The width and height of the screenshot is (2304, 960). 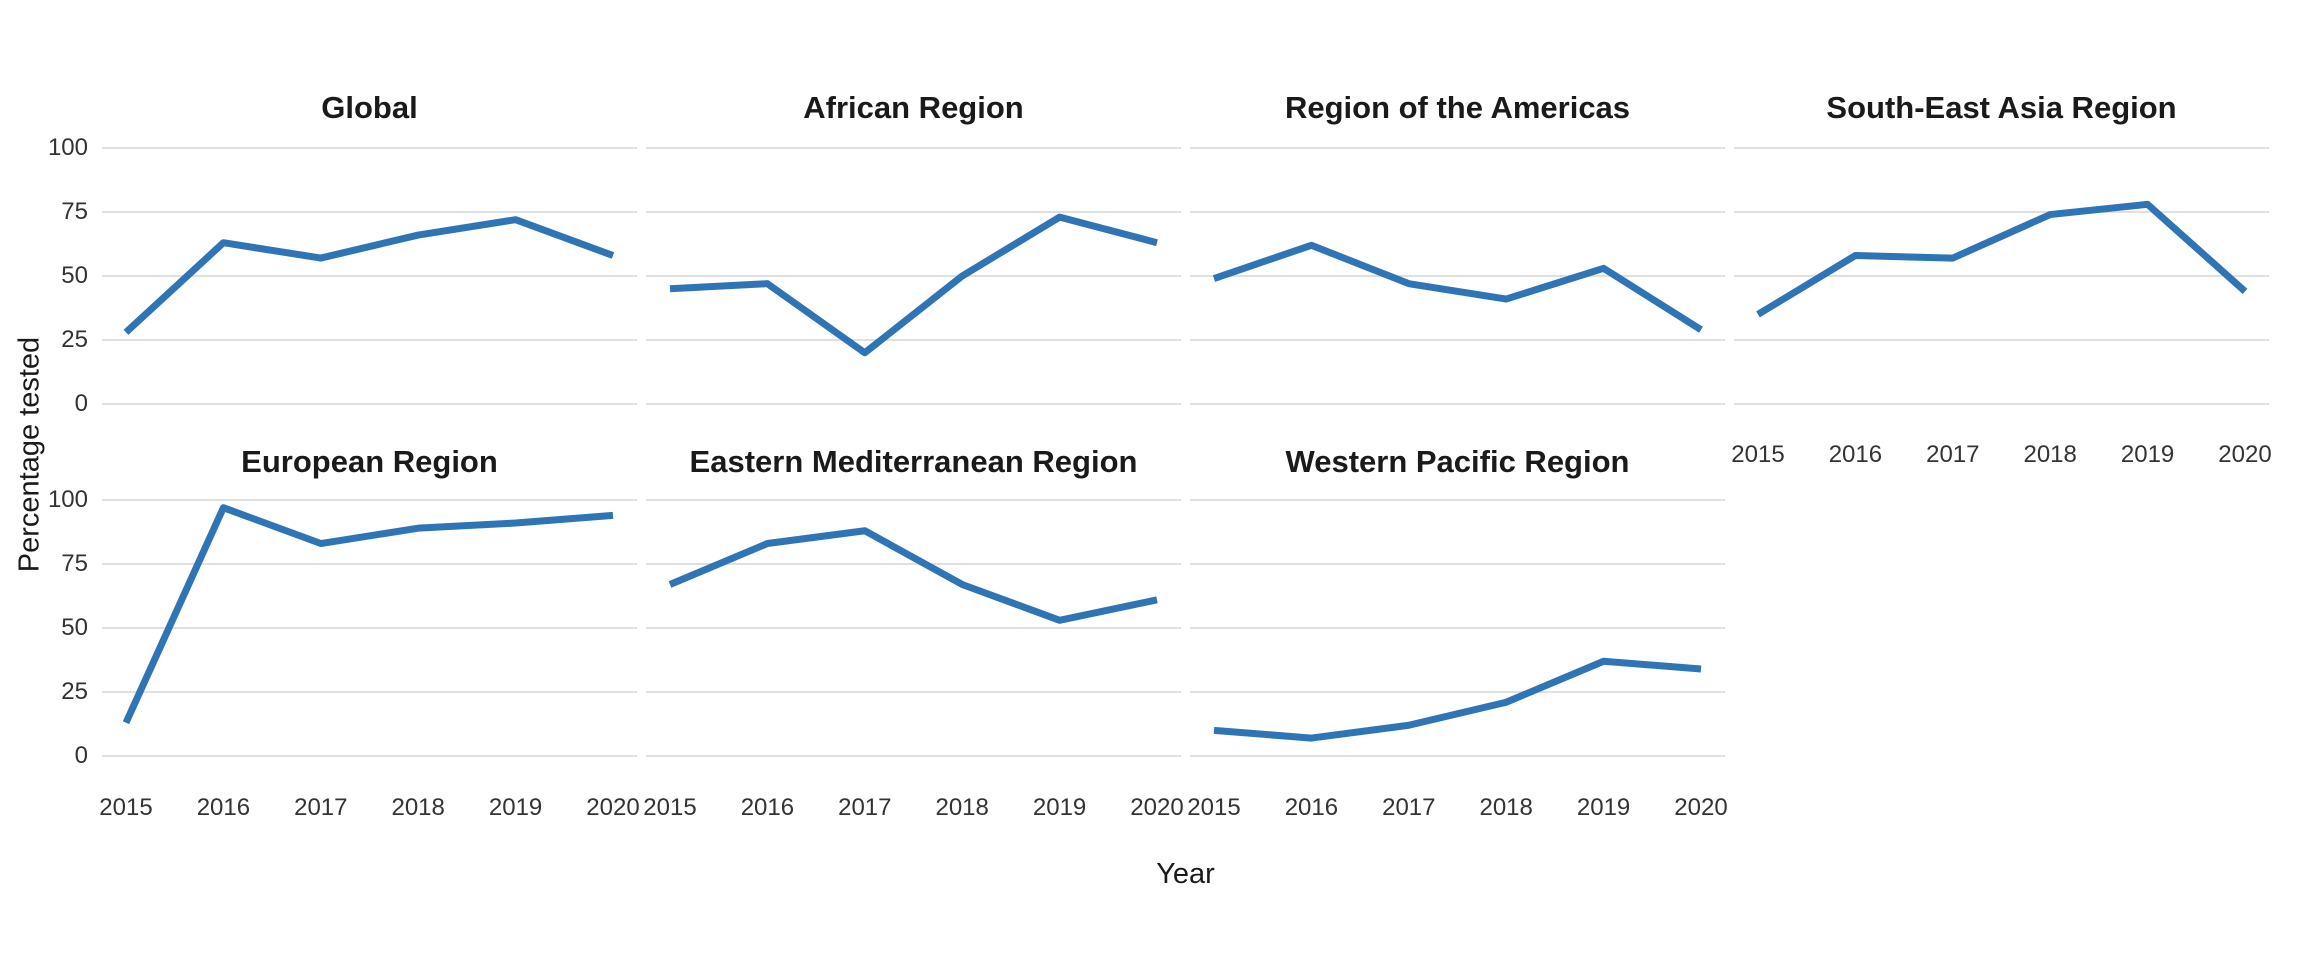 I want to click on x-axis-title: Year, so click(x=1185, y=874).